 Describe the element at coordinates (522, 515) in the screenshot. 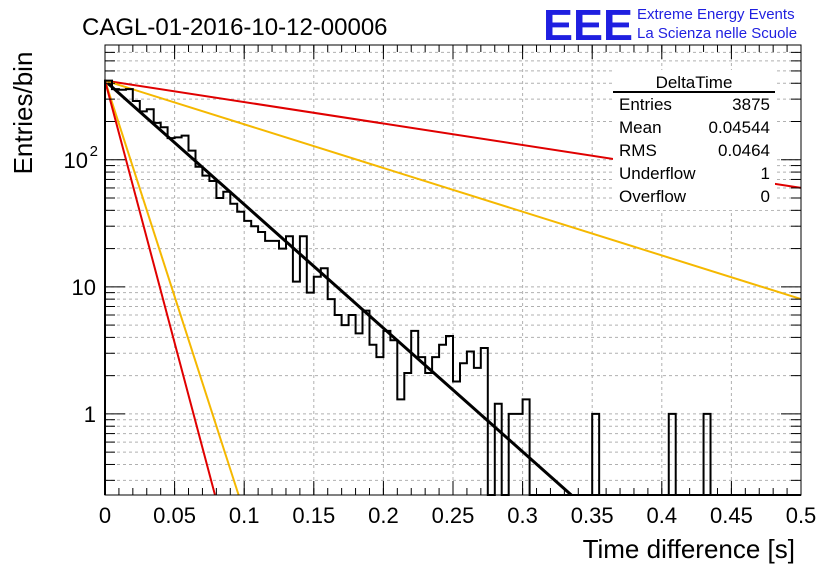

I see `x-tick-label: 0.3` at that location.